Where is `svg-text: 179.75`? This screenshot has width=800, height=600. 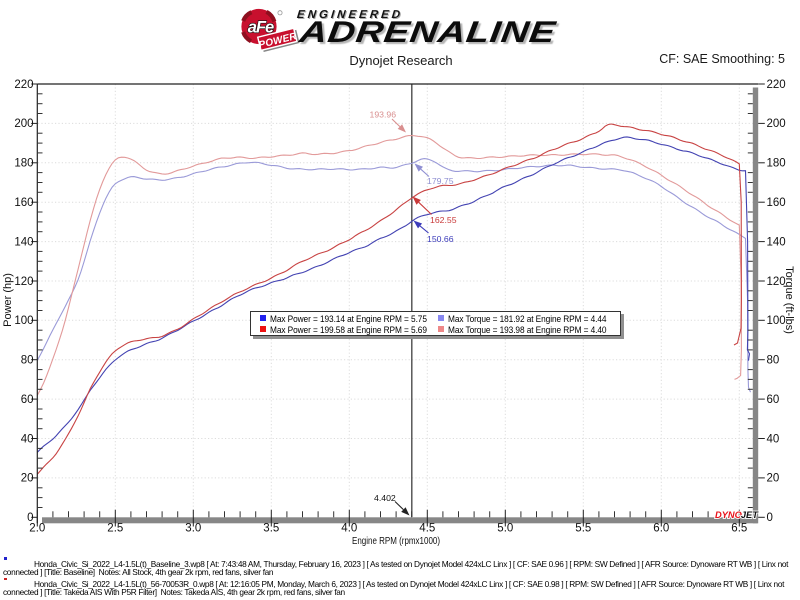
svg-text: 179.75 is located at coordinates (440, 181).